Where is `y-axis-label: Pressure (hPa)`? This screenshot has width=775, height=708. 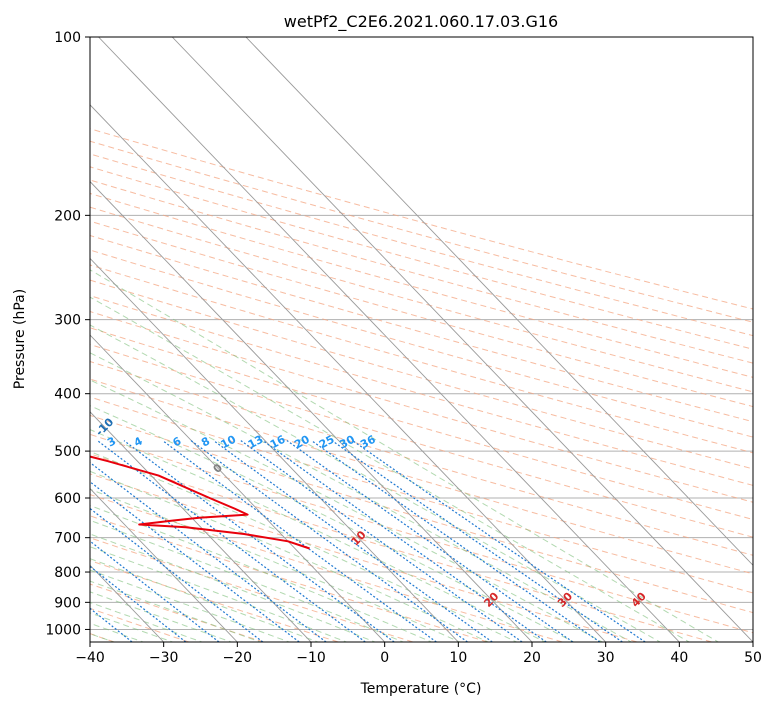
y-axis-label: Pressure (hPa) is located at coordinates (20, 339).